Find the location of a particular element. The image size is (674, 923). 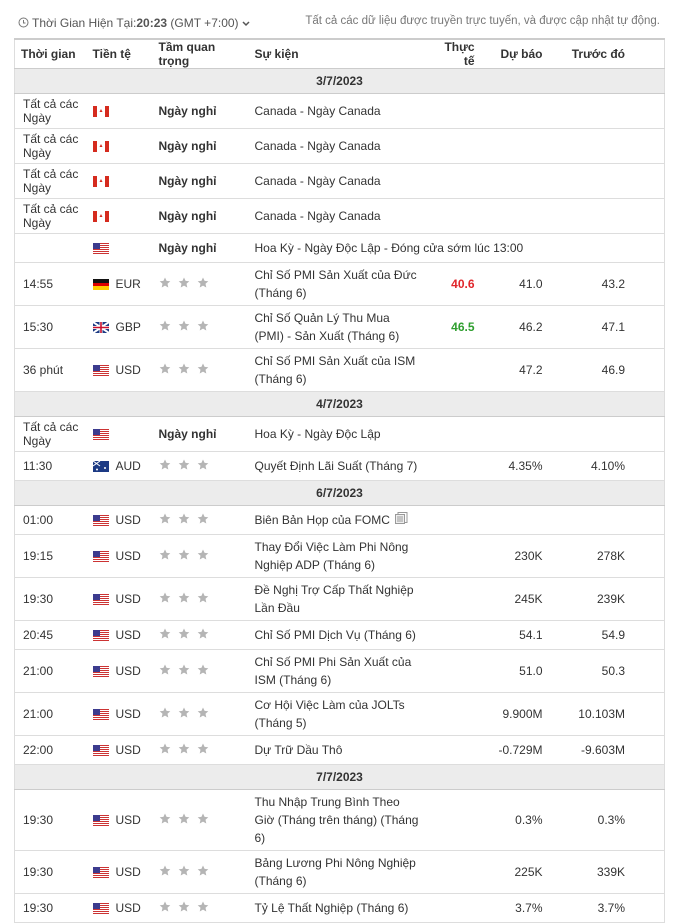

date-row: 4/7/2023 is located at coordinates (339, 404).